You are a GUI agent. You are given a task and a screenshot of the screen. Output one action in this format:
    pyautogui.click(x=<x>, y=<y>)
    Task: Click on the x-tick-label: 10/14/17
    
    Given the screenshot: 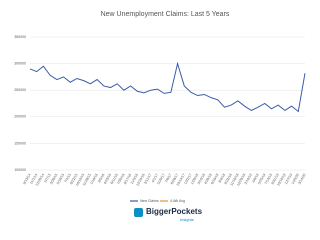 What is the action you would take?
    pyautogui.click(x=181, y=180)
    